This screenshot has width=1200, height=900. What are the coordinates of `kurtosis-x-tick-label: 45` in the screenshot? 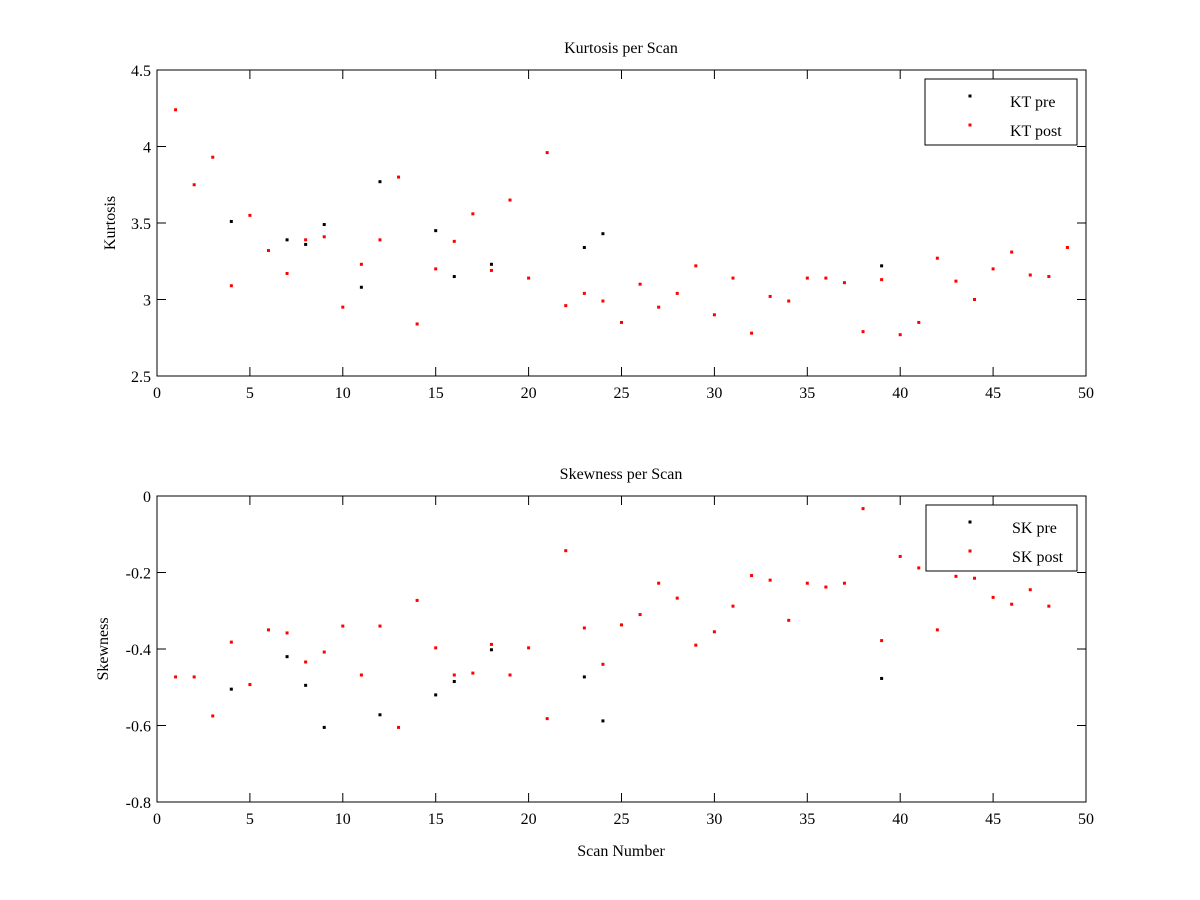 It's located at (993, 393).